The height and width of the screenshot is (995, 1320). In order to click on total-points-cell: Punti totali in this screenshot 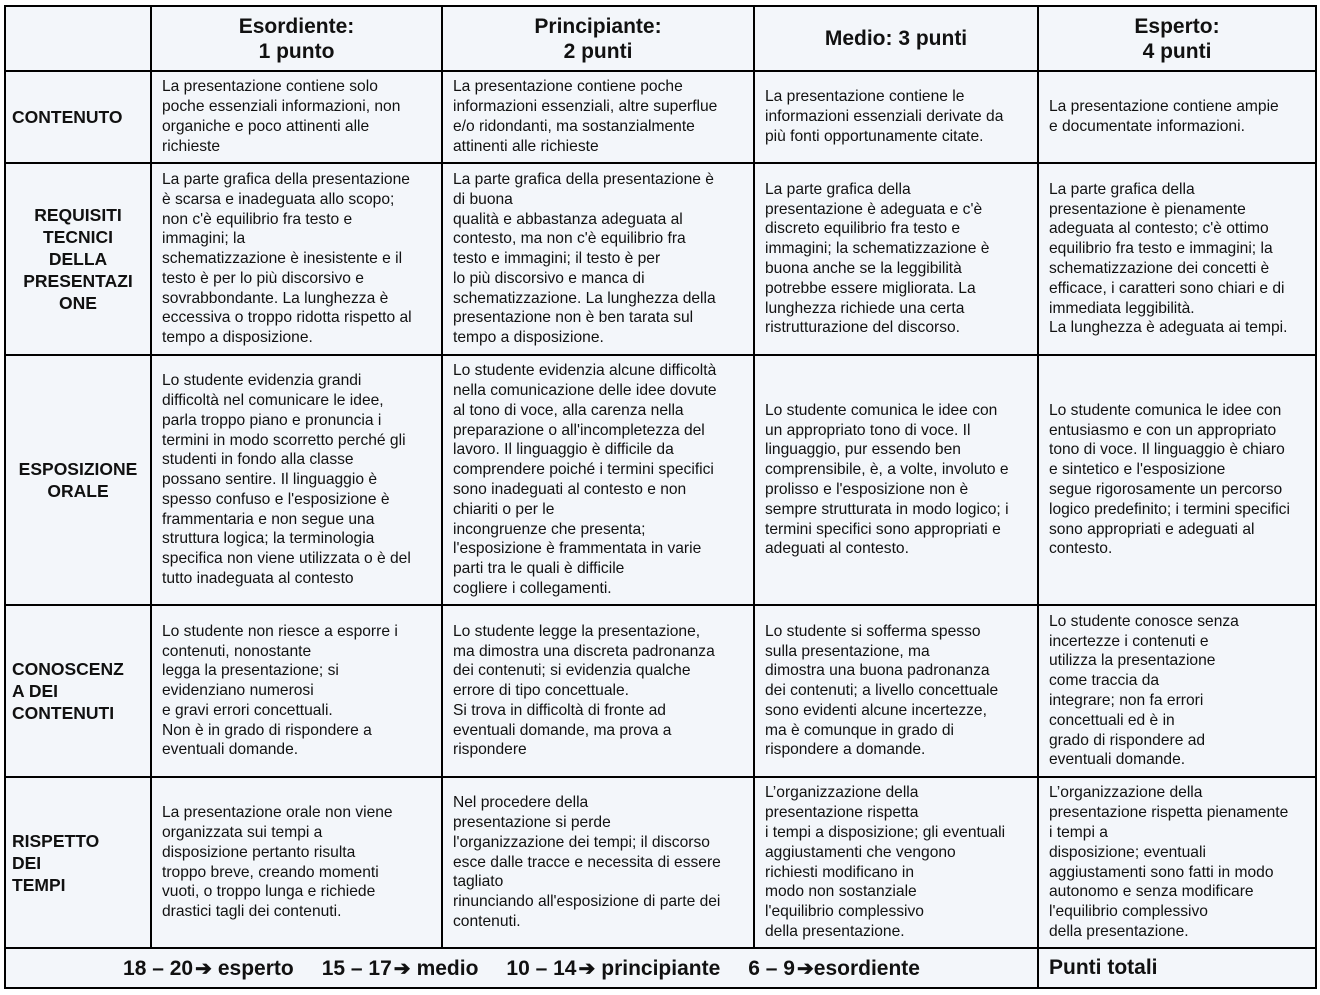, I will do `click(1177, 968)`.